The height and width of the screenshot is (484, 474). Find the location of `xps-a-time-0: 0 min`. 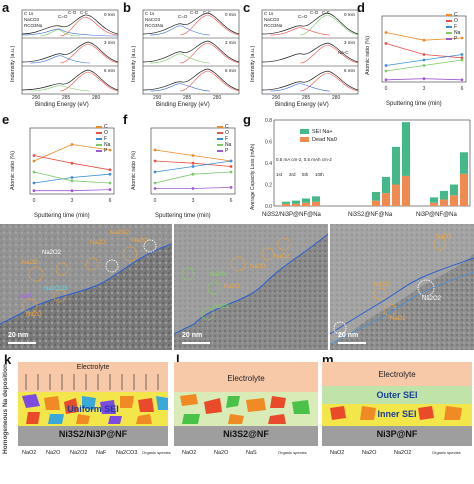

xps-a-time-0: 0 min is located at coordinates (110, 14).